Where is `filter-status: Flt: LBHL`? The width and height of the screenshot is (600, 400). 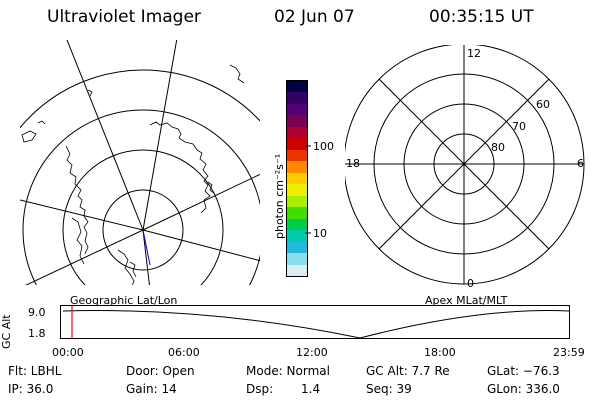
filter-status: Flt: LBHL is located at coordinates (35, 371).